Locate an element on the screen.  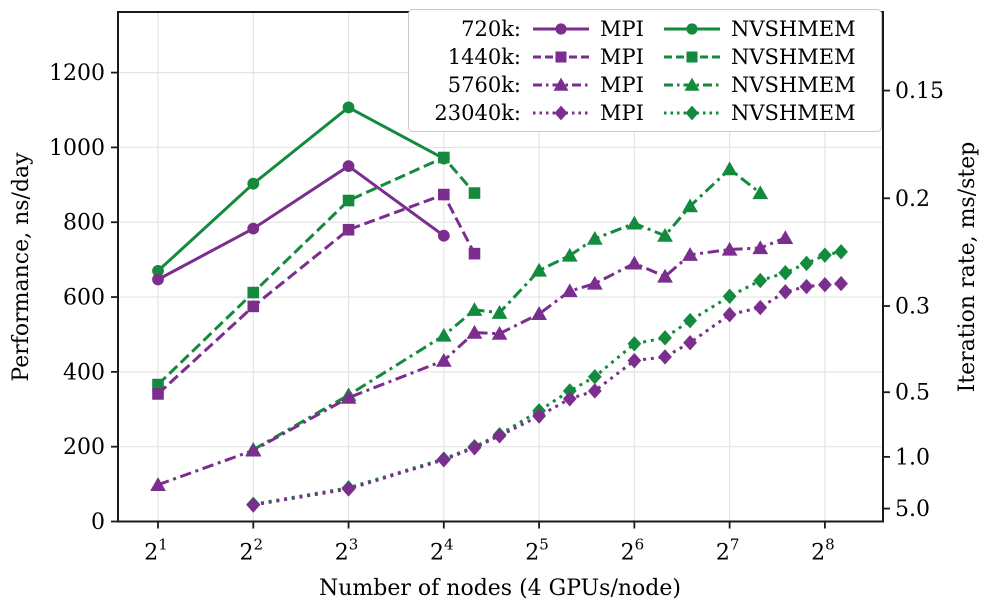
x-tick-label: 21 is located at coordinates (156, 551).